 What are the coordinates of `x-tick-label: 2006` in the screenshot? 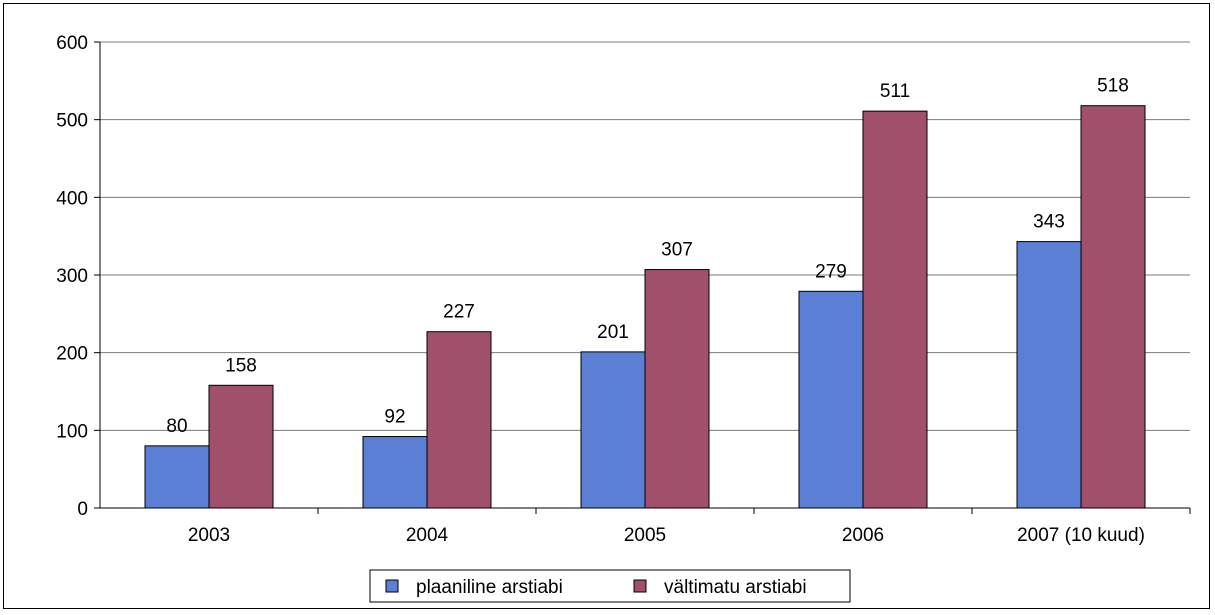 It's located at (863, 535).